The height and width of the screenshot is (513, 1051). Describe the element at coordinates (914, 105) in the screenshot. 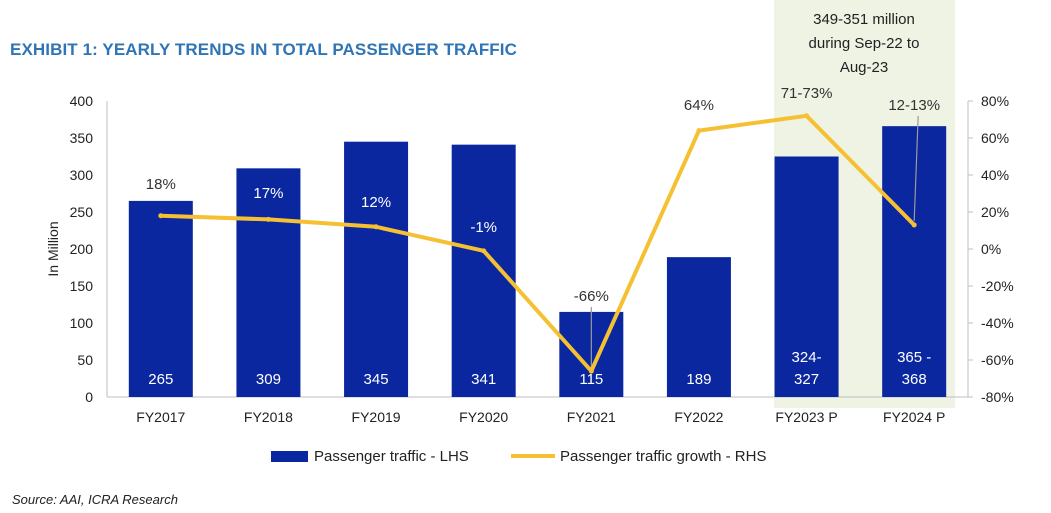

I see `growth-value-label: 12-13%` at that location.